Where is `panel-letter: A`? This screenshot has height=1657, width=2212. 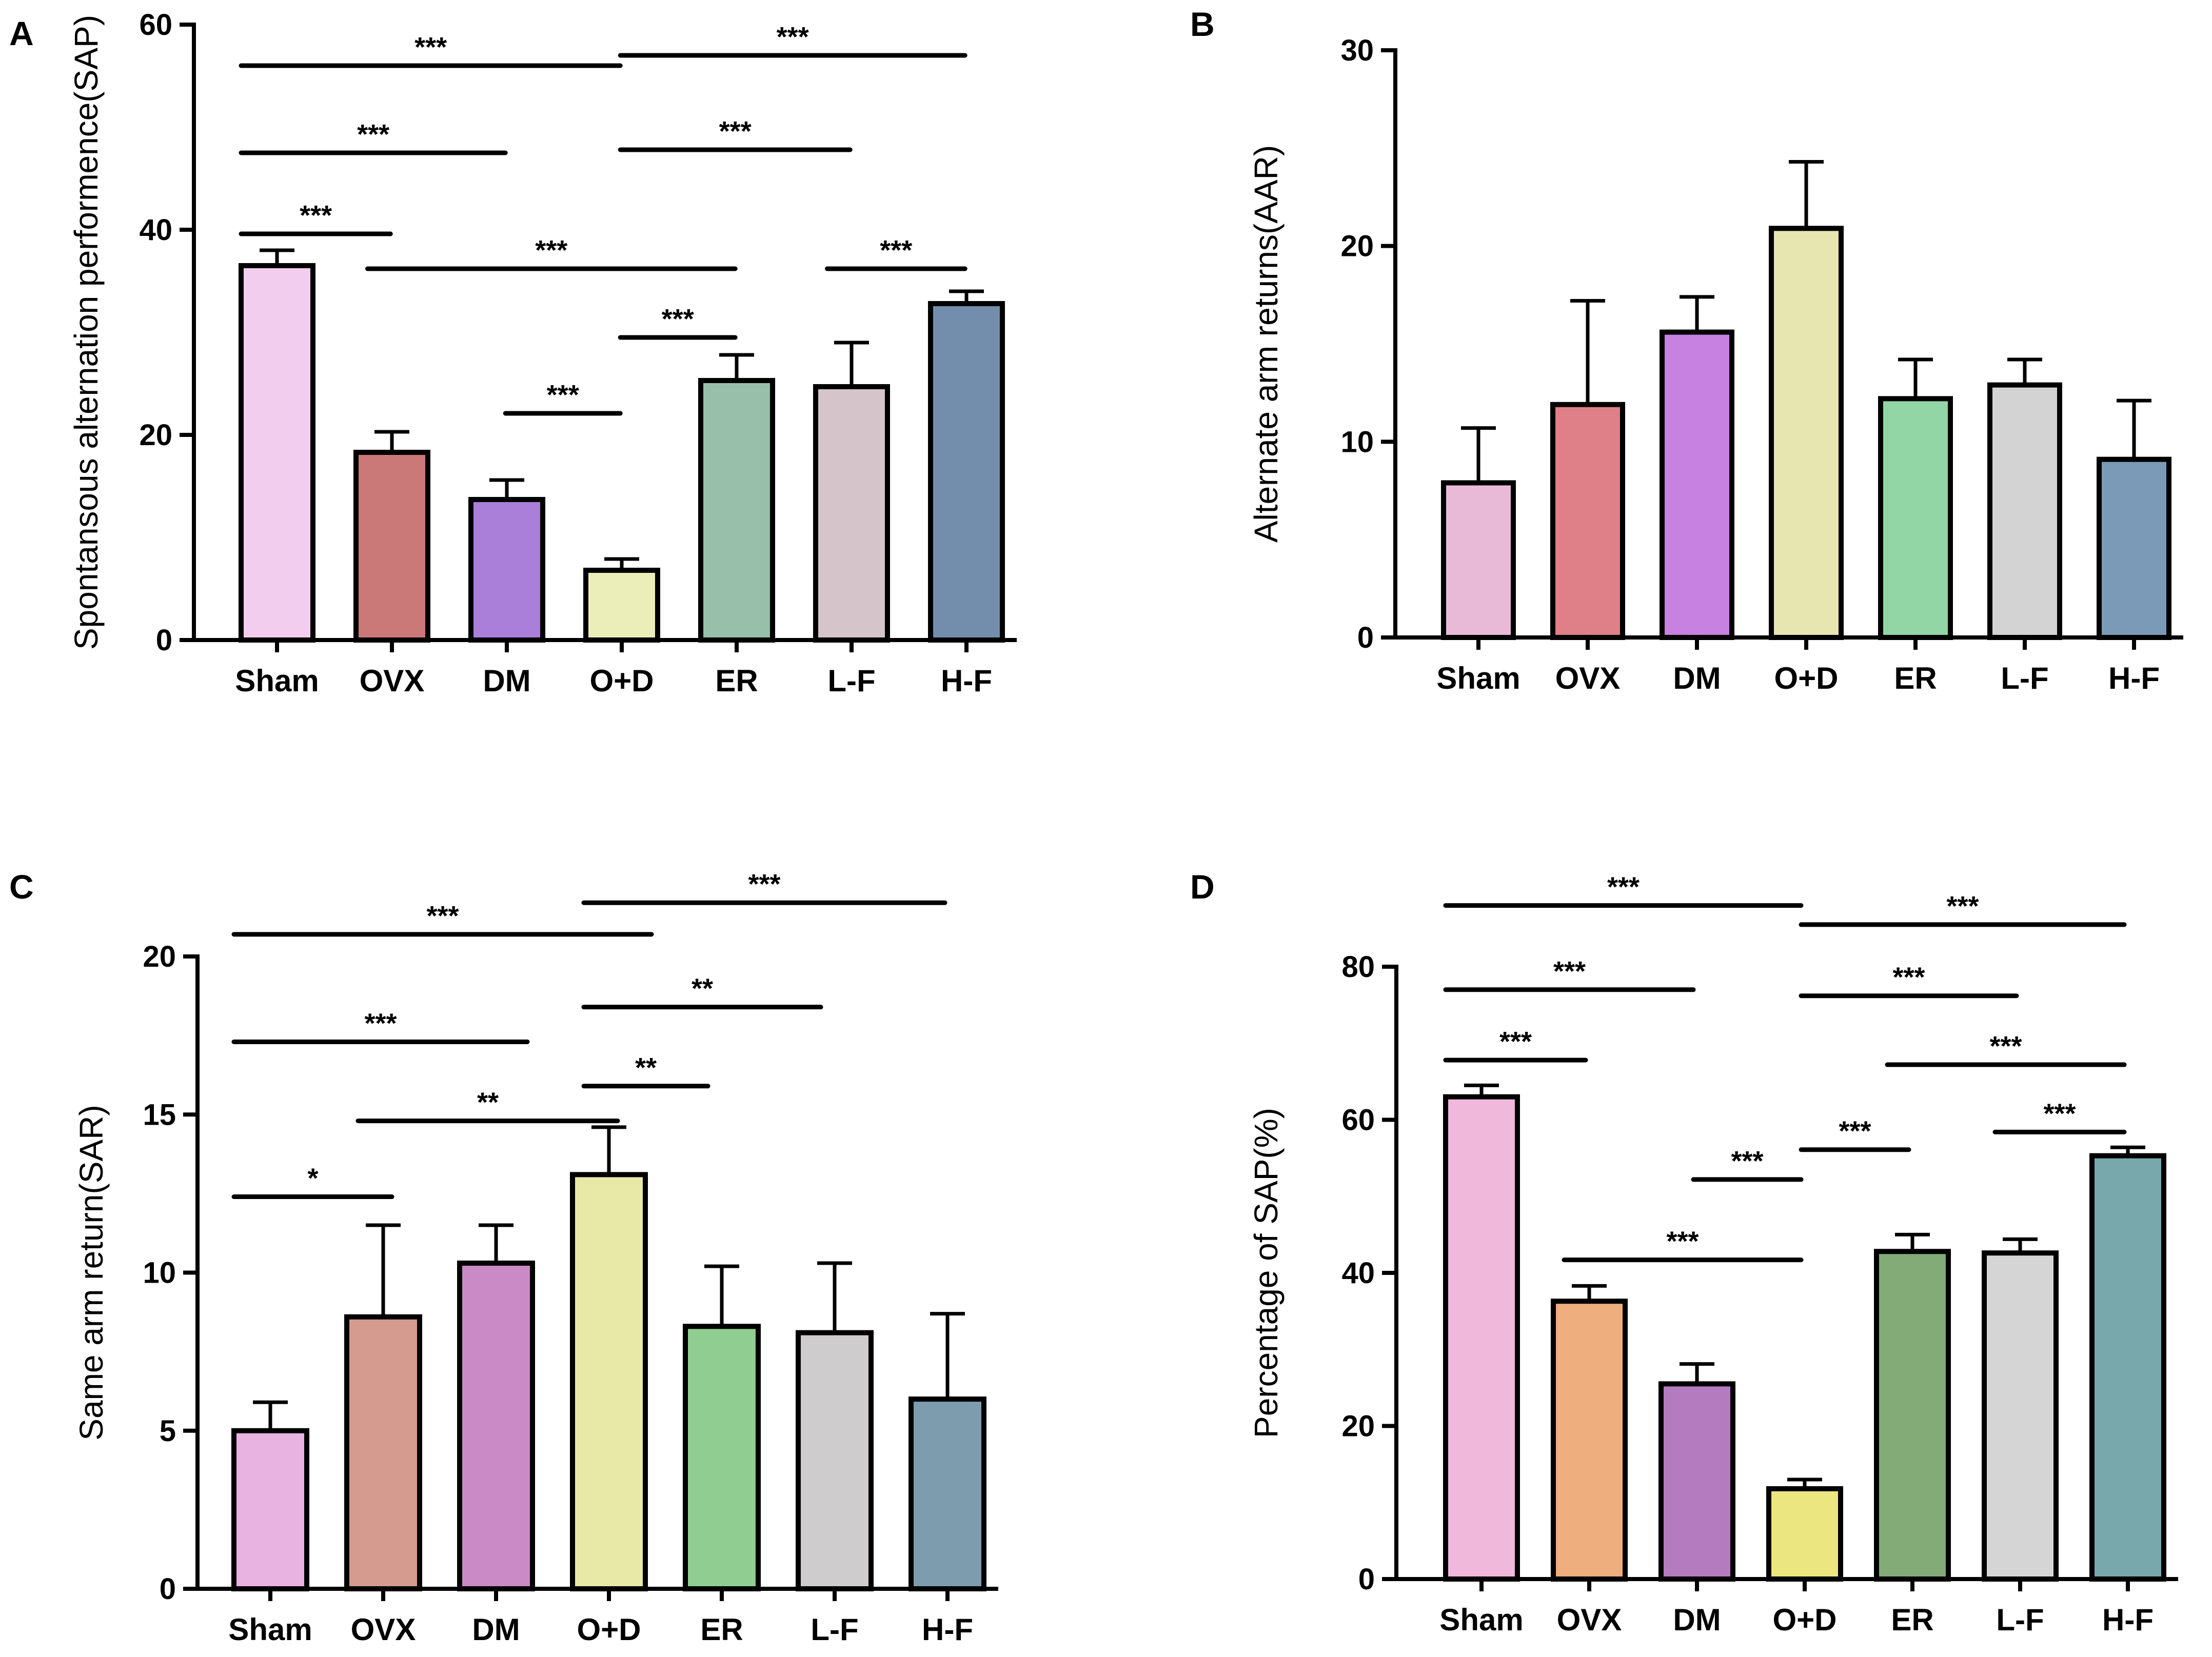
panel-letter: A is located at coordinates (21, 33).